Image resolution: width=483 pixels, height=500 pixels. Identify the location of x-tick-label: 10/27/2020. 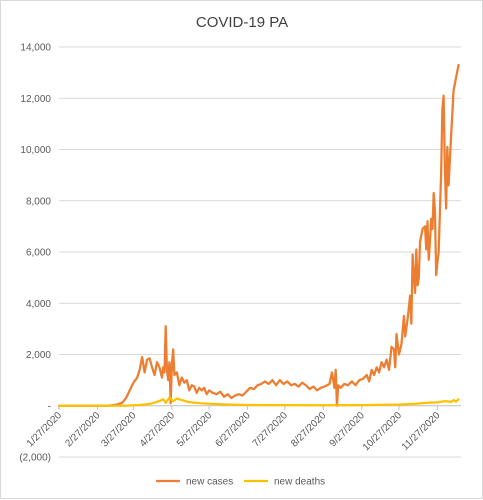
(382, 431).